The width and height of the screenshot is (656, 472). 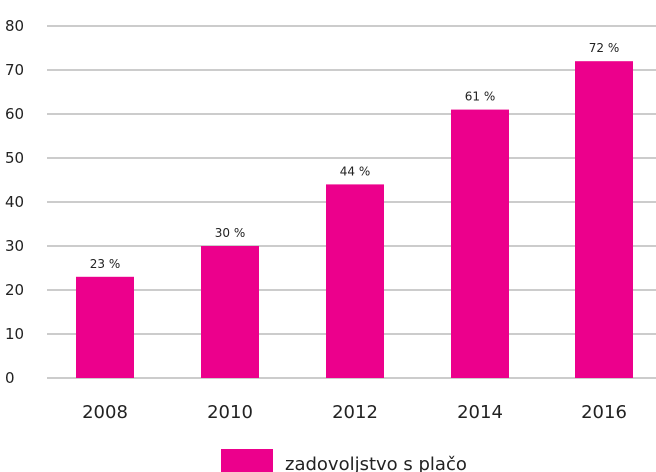 What do you see at coordinates (480, 97) in the screenshot?
I see `data-label-2014: 61 %` at bounding box center [480, 97].